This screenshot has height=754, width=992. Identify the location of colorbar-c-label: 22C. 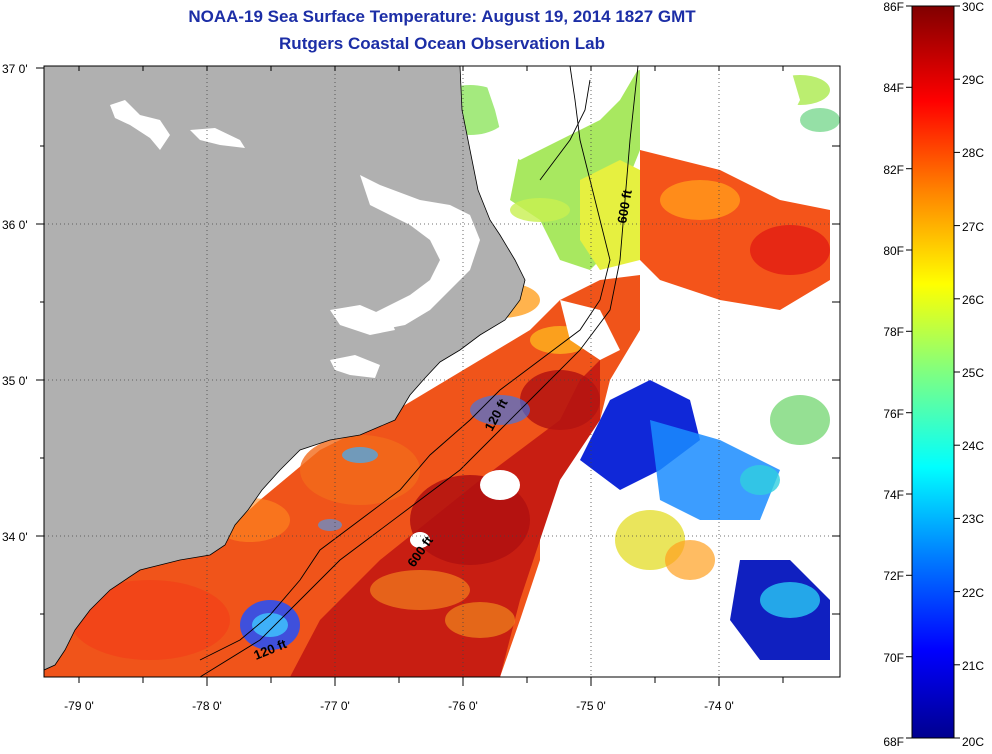
(973, 593).